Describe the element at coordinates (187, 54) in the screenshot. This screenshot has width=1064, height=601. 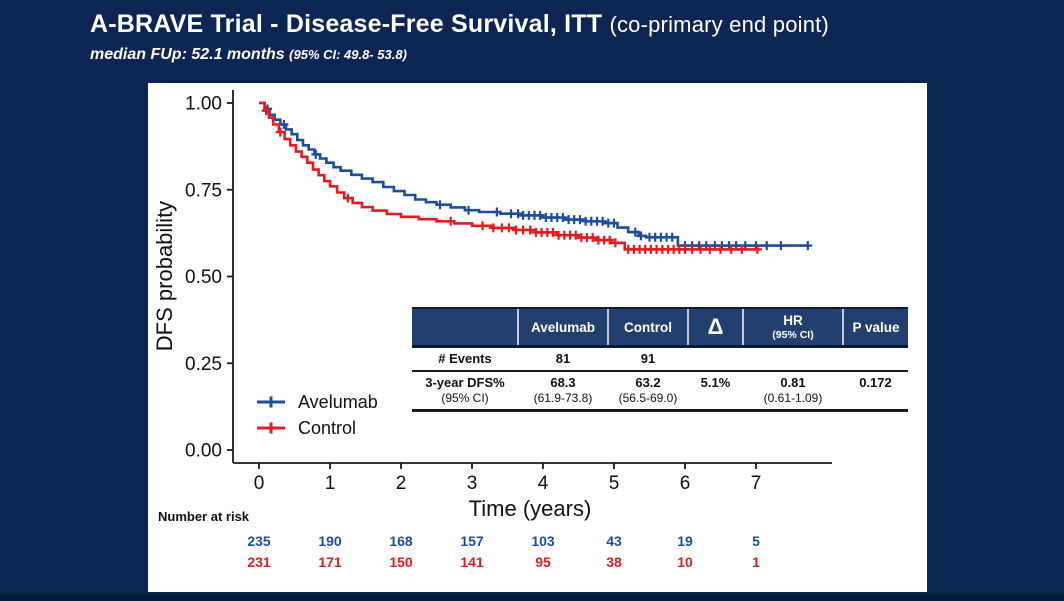
I see `subtitle-main: median FUp: 52.1 months` at that location.